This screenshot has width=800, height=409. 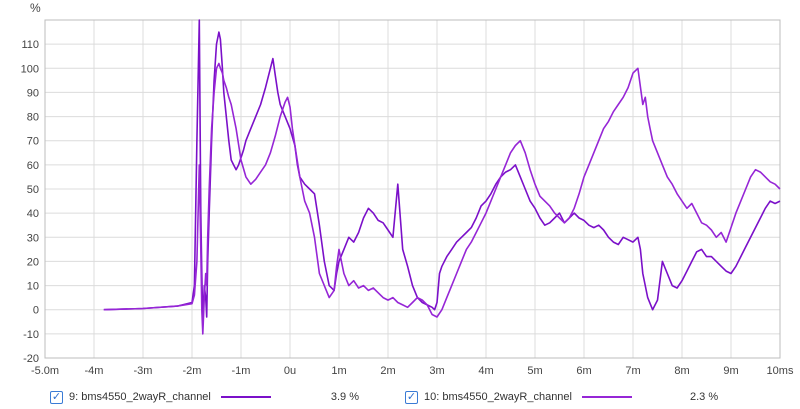 I want to click on y-tick-label: 20, so click(x=33, y=262).